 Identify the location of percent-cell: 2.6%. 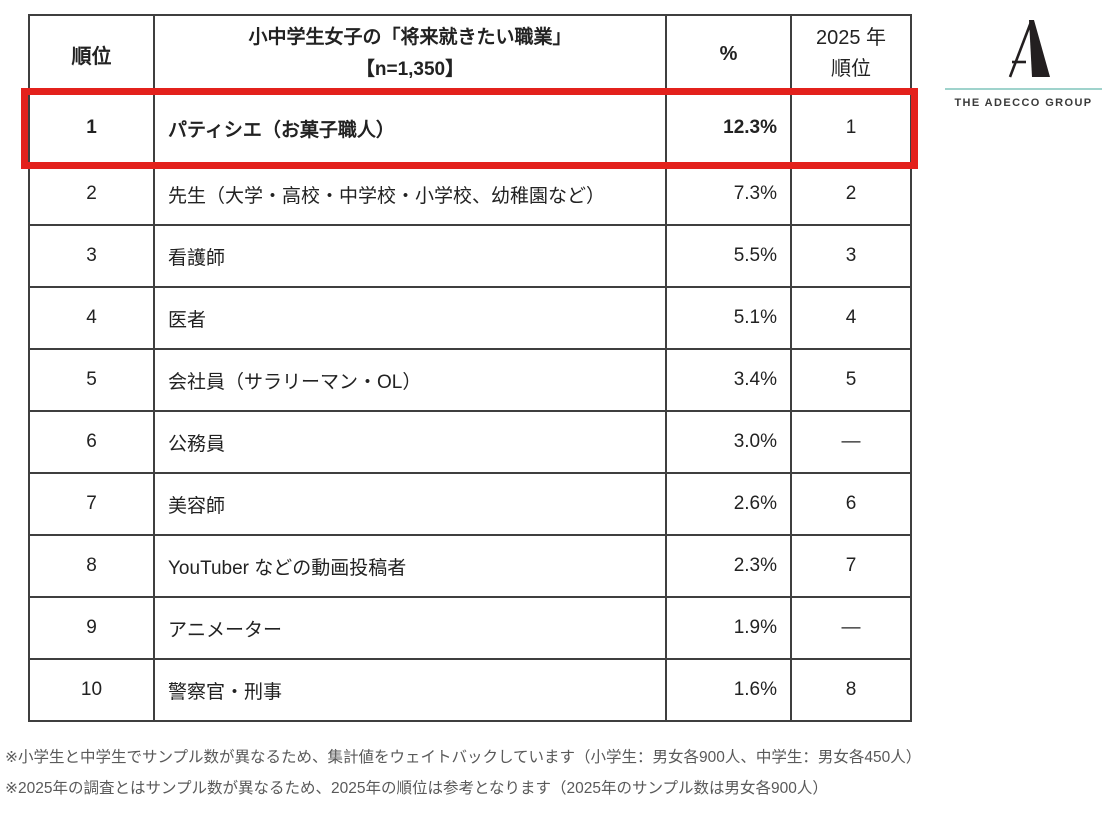
(728, 504).